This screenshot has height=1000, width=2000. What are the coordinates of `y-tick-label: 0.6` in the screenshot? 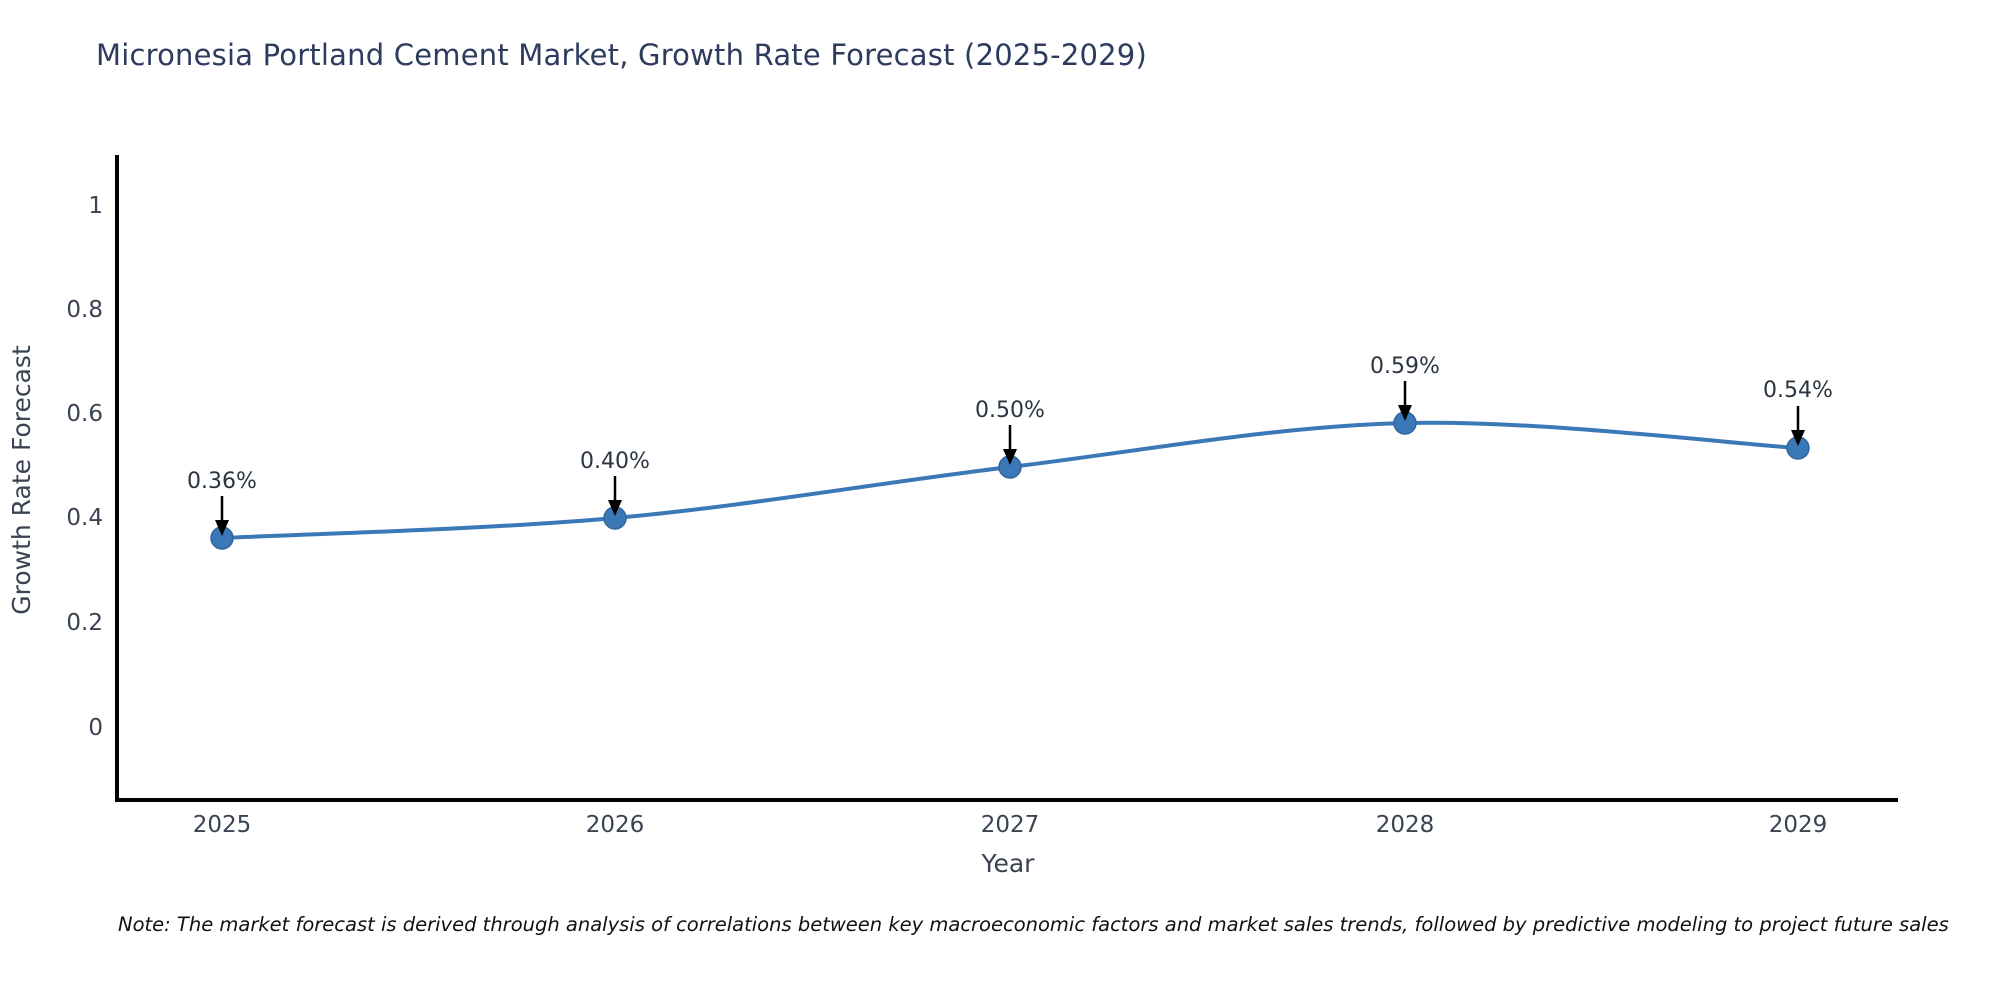 It's located at (84, 414).